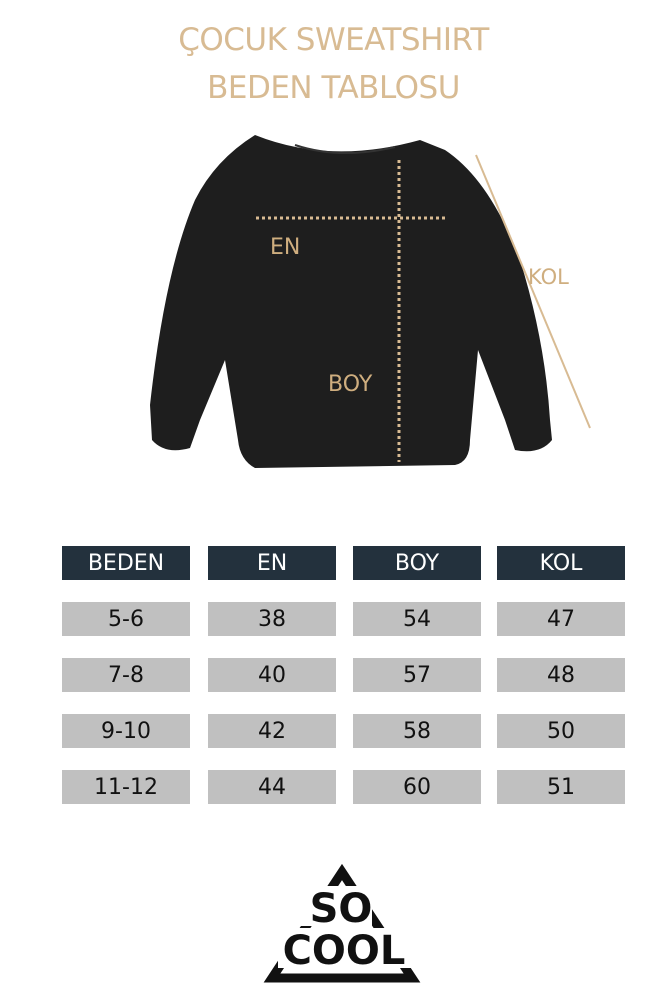  What do you see at coordinates (561, 731) in the screenshot?
I see `table-cell: 50` at bounding box center [561, 731].